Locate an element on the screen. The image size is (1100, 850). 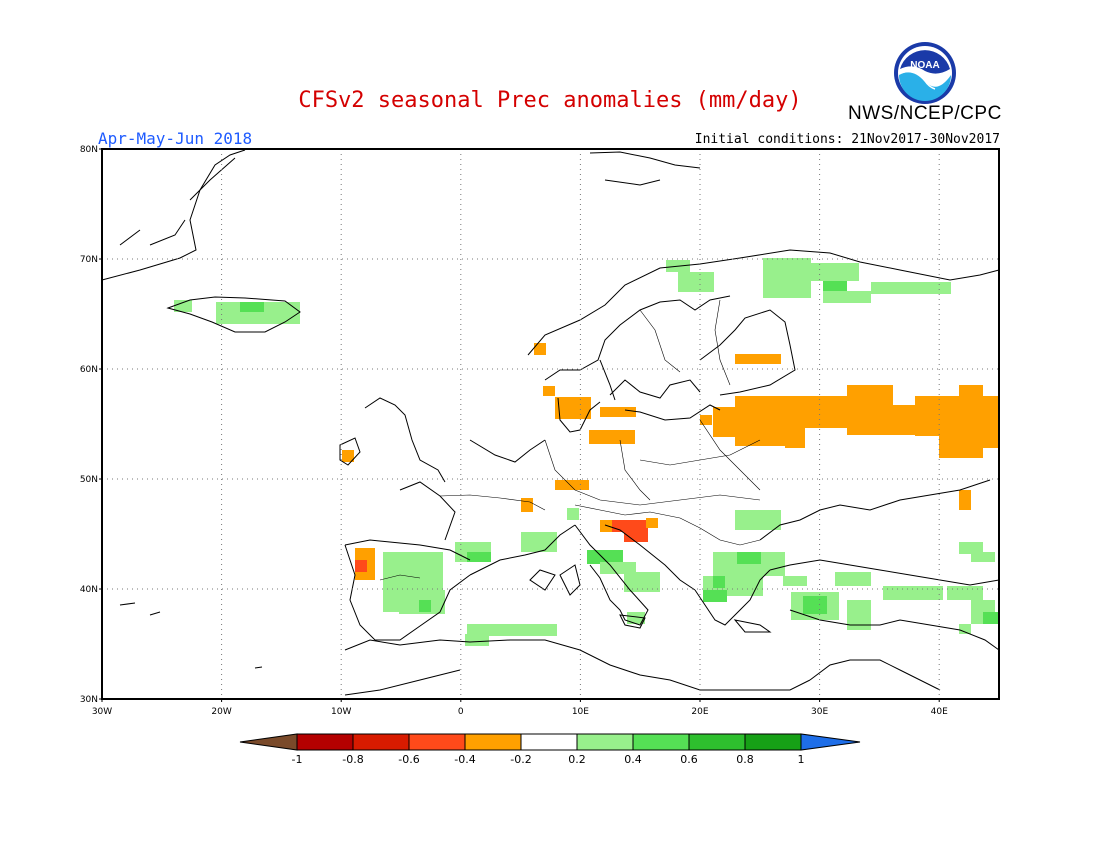
legend-label: -1 is located at coordinates (297, 759).